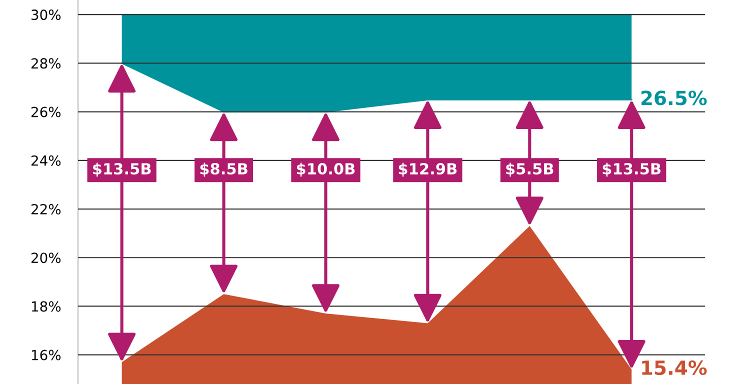 The width and height of the screenshot is (735, 384). What do you see at coordinates (46, 15) in the screenshot?
I see `y-tick-label: 30%` at bounding box center [46, 15].